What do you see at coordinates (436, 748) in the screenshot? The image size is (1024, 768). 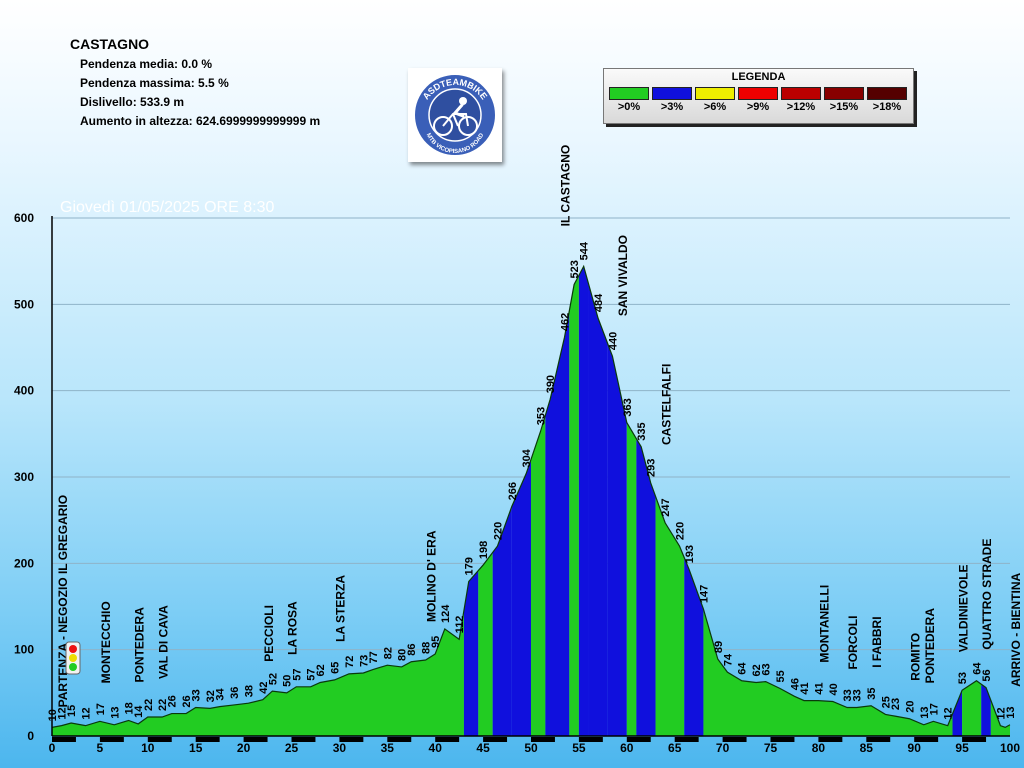 I see `x-tick-label: 40` at bounding box center [436, 748].